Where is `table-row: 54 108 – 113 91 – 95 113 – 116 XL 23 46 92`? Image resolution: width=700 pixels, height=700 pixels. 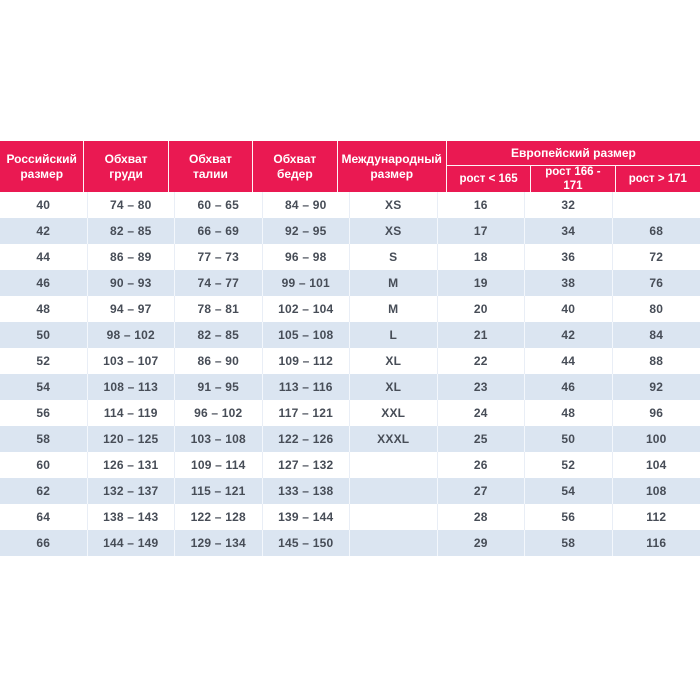 table-row: 54 108 – 113 91 – 95 113 – 116 XL 23 46 92 is located at coordinates (350, 387).